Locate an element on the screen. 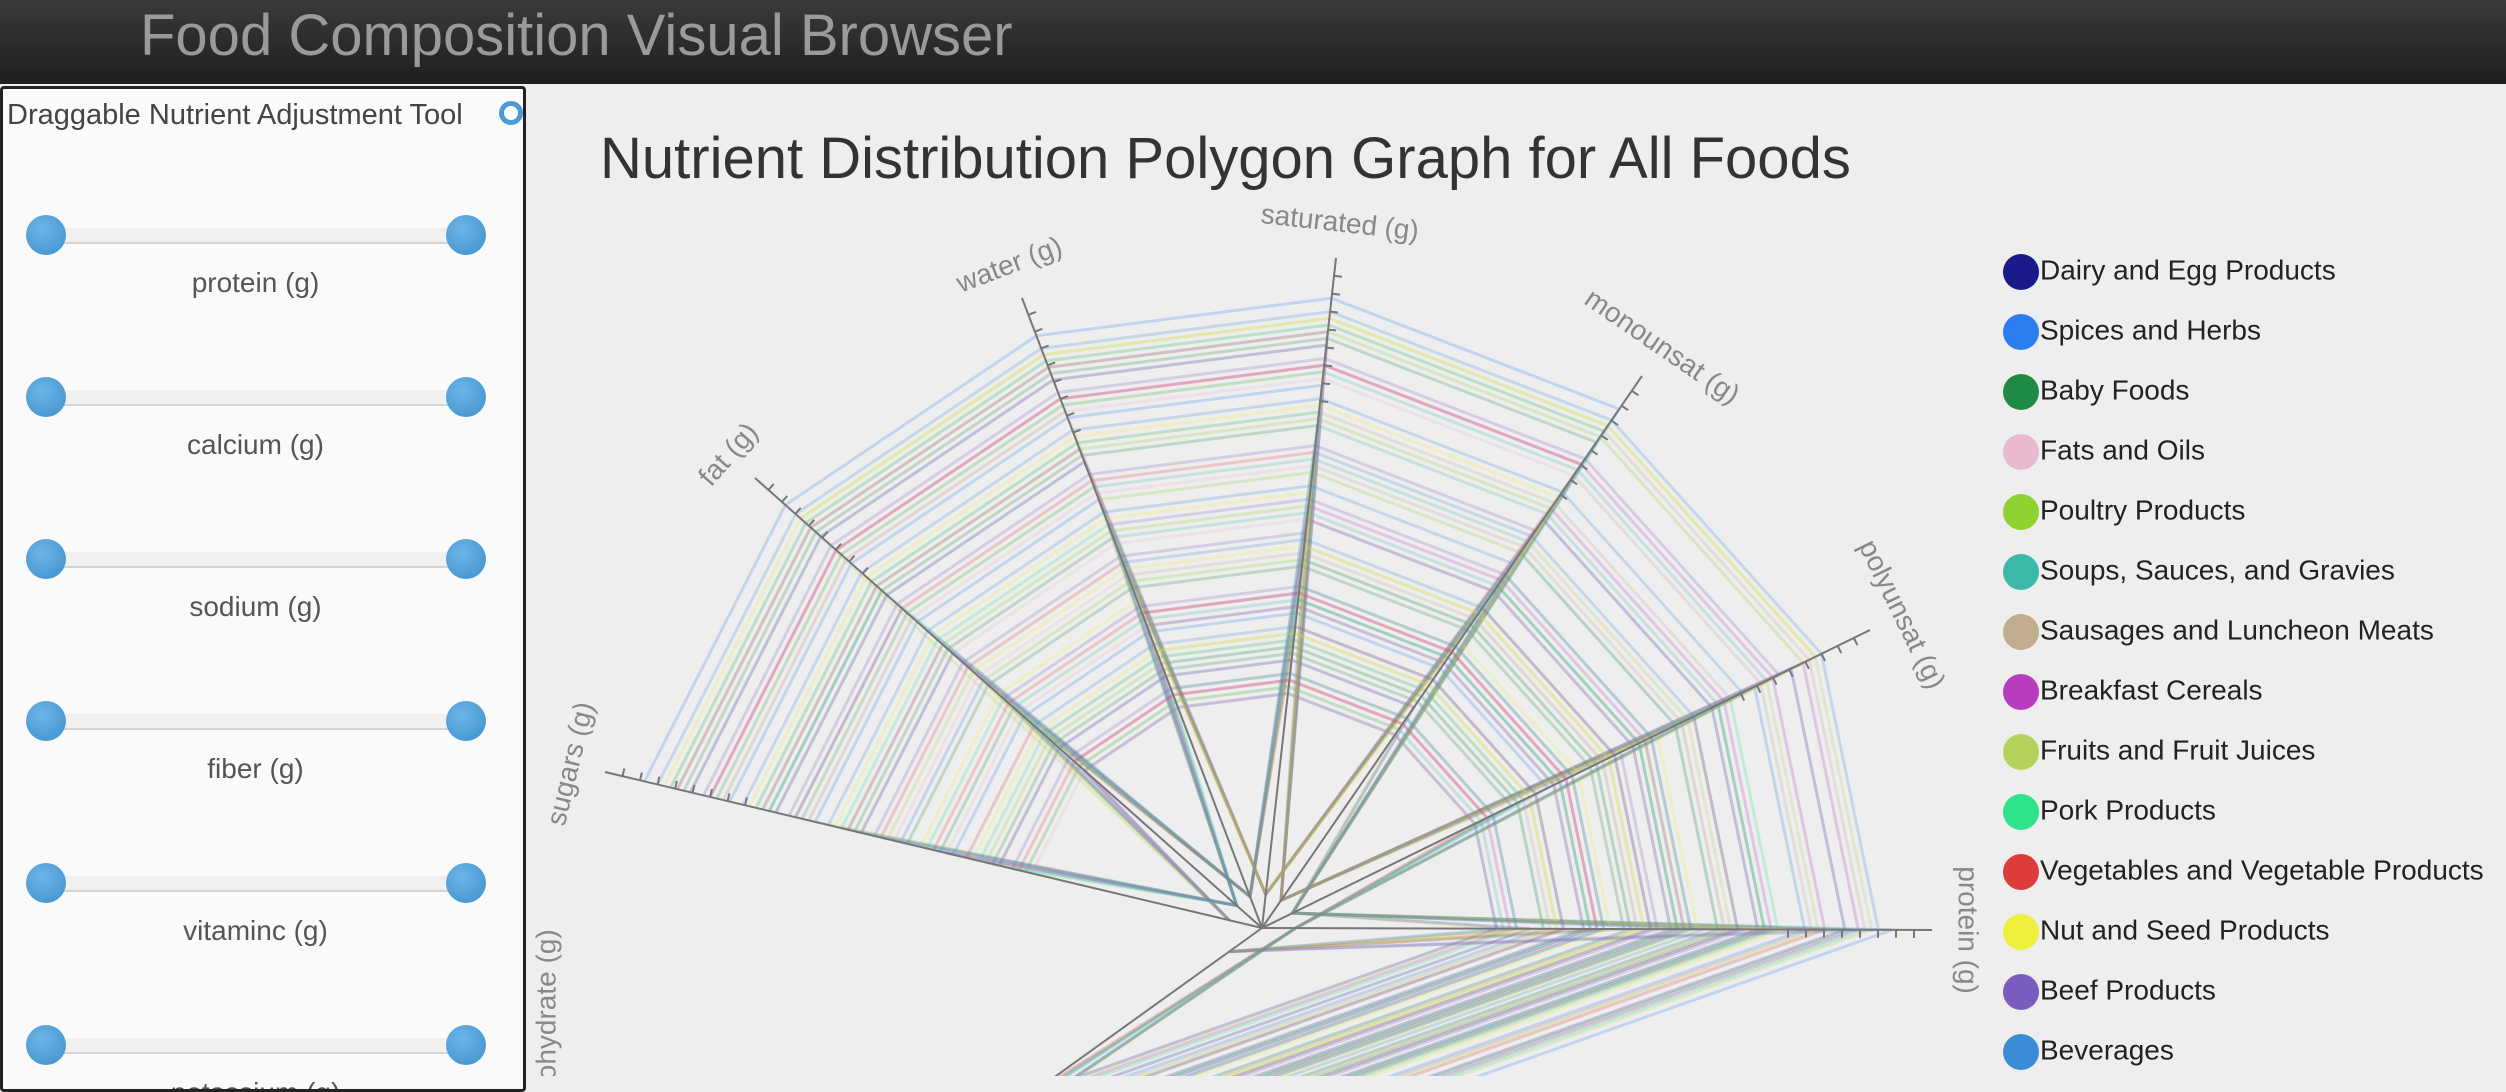 This screenshot has height=1092, width=2506. legend-label: Pork Products is located at coordinates (2128, 809).